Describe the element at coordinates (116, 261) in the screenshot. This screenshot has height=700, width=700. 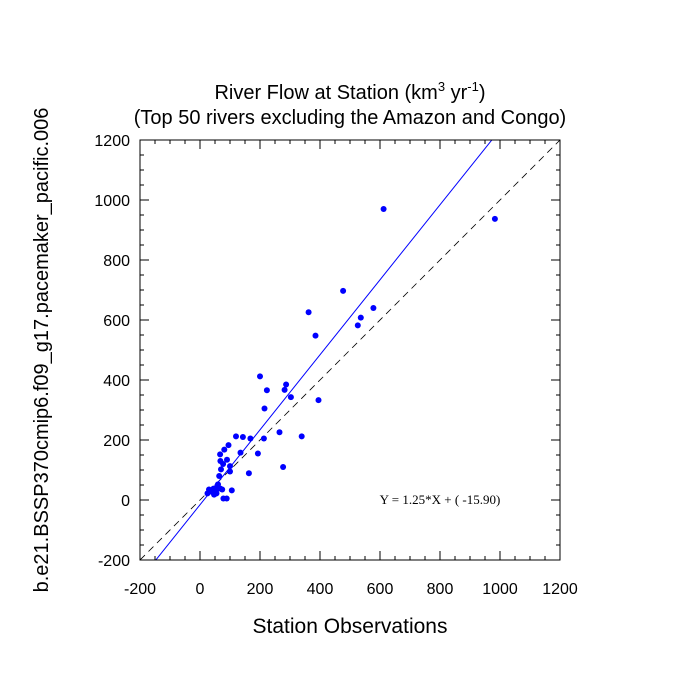
I see `y-tick-label: 800` at that location.